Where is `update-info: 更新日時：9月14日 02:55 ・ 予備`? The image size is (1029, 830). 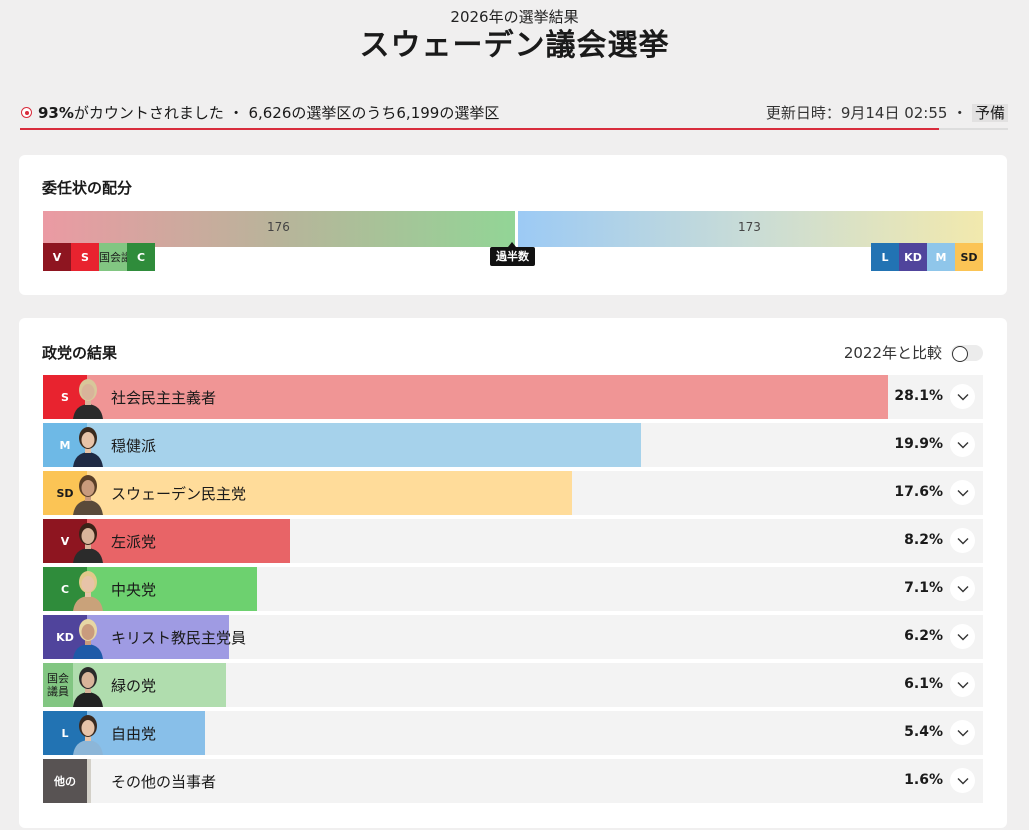
update-info: 更新日時：9月14日 02:55 ・ 予備 is located at coordinates (887, 112).